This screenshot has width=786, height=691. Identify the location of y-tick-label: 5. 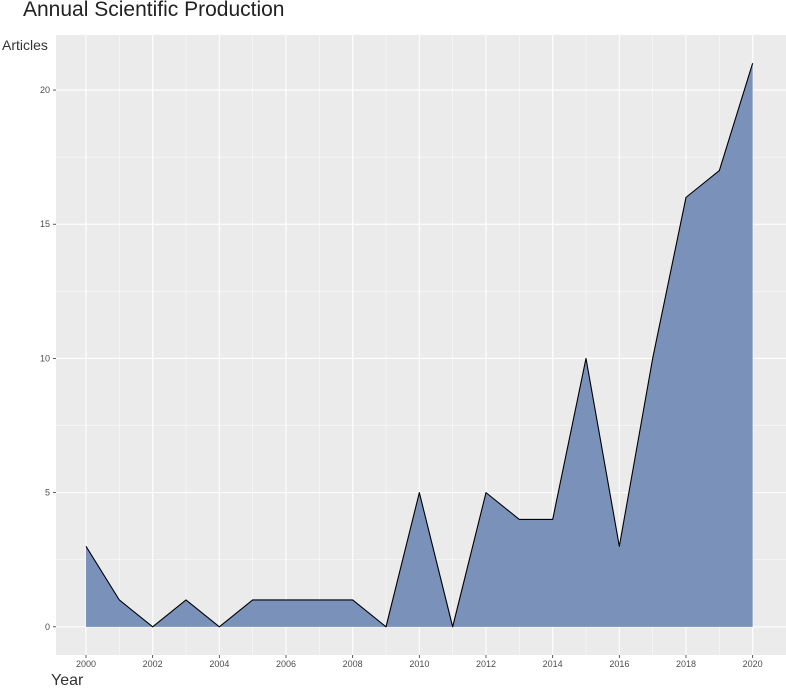
(47, 493).